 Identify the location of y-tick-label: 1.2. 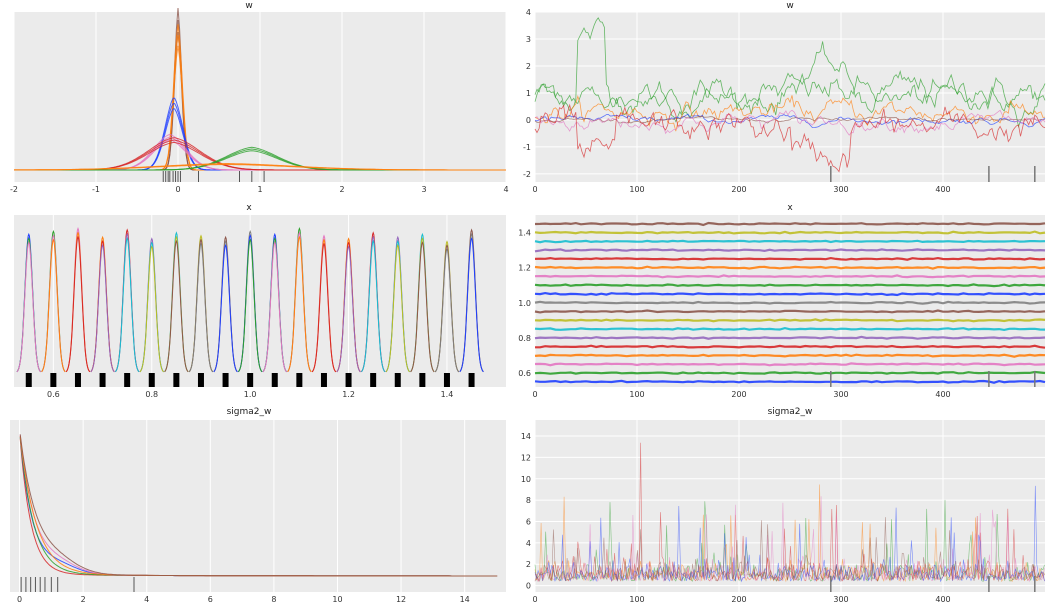
(524, 268).